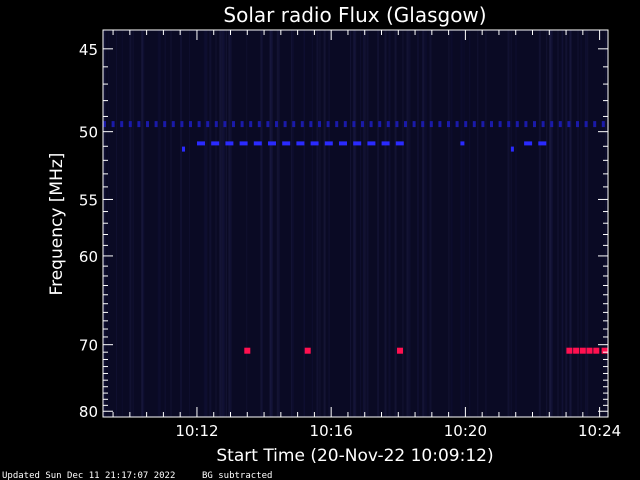 Image resolution: width=640 pixels, height=480 pixels. I want to click on x-tick-label: 10:20, so click(465, 431).